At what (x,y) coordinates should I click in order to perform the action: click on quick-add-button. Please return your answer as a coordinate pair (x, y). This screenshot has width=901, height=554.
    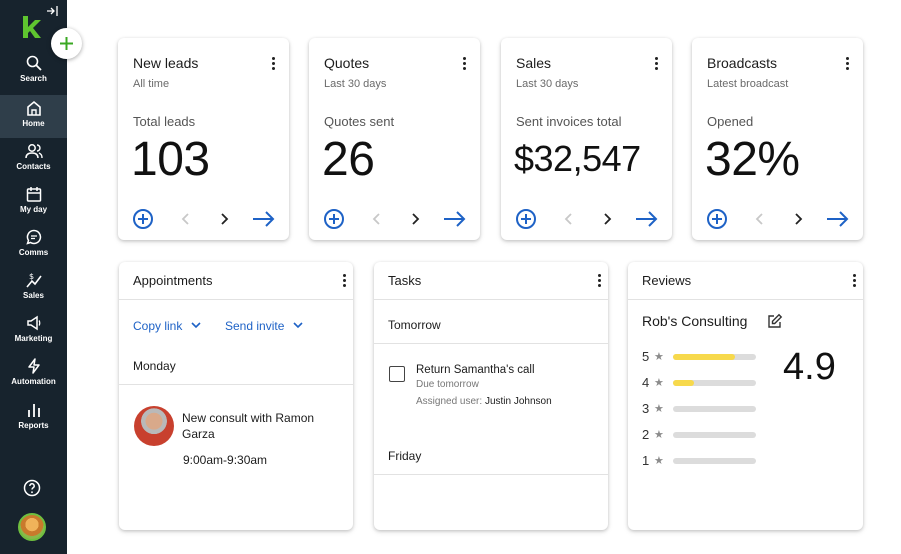
    Looking at the image, I should click on (66, 43).